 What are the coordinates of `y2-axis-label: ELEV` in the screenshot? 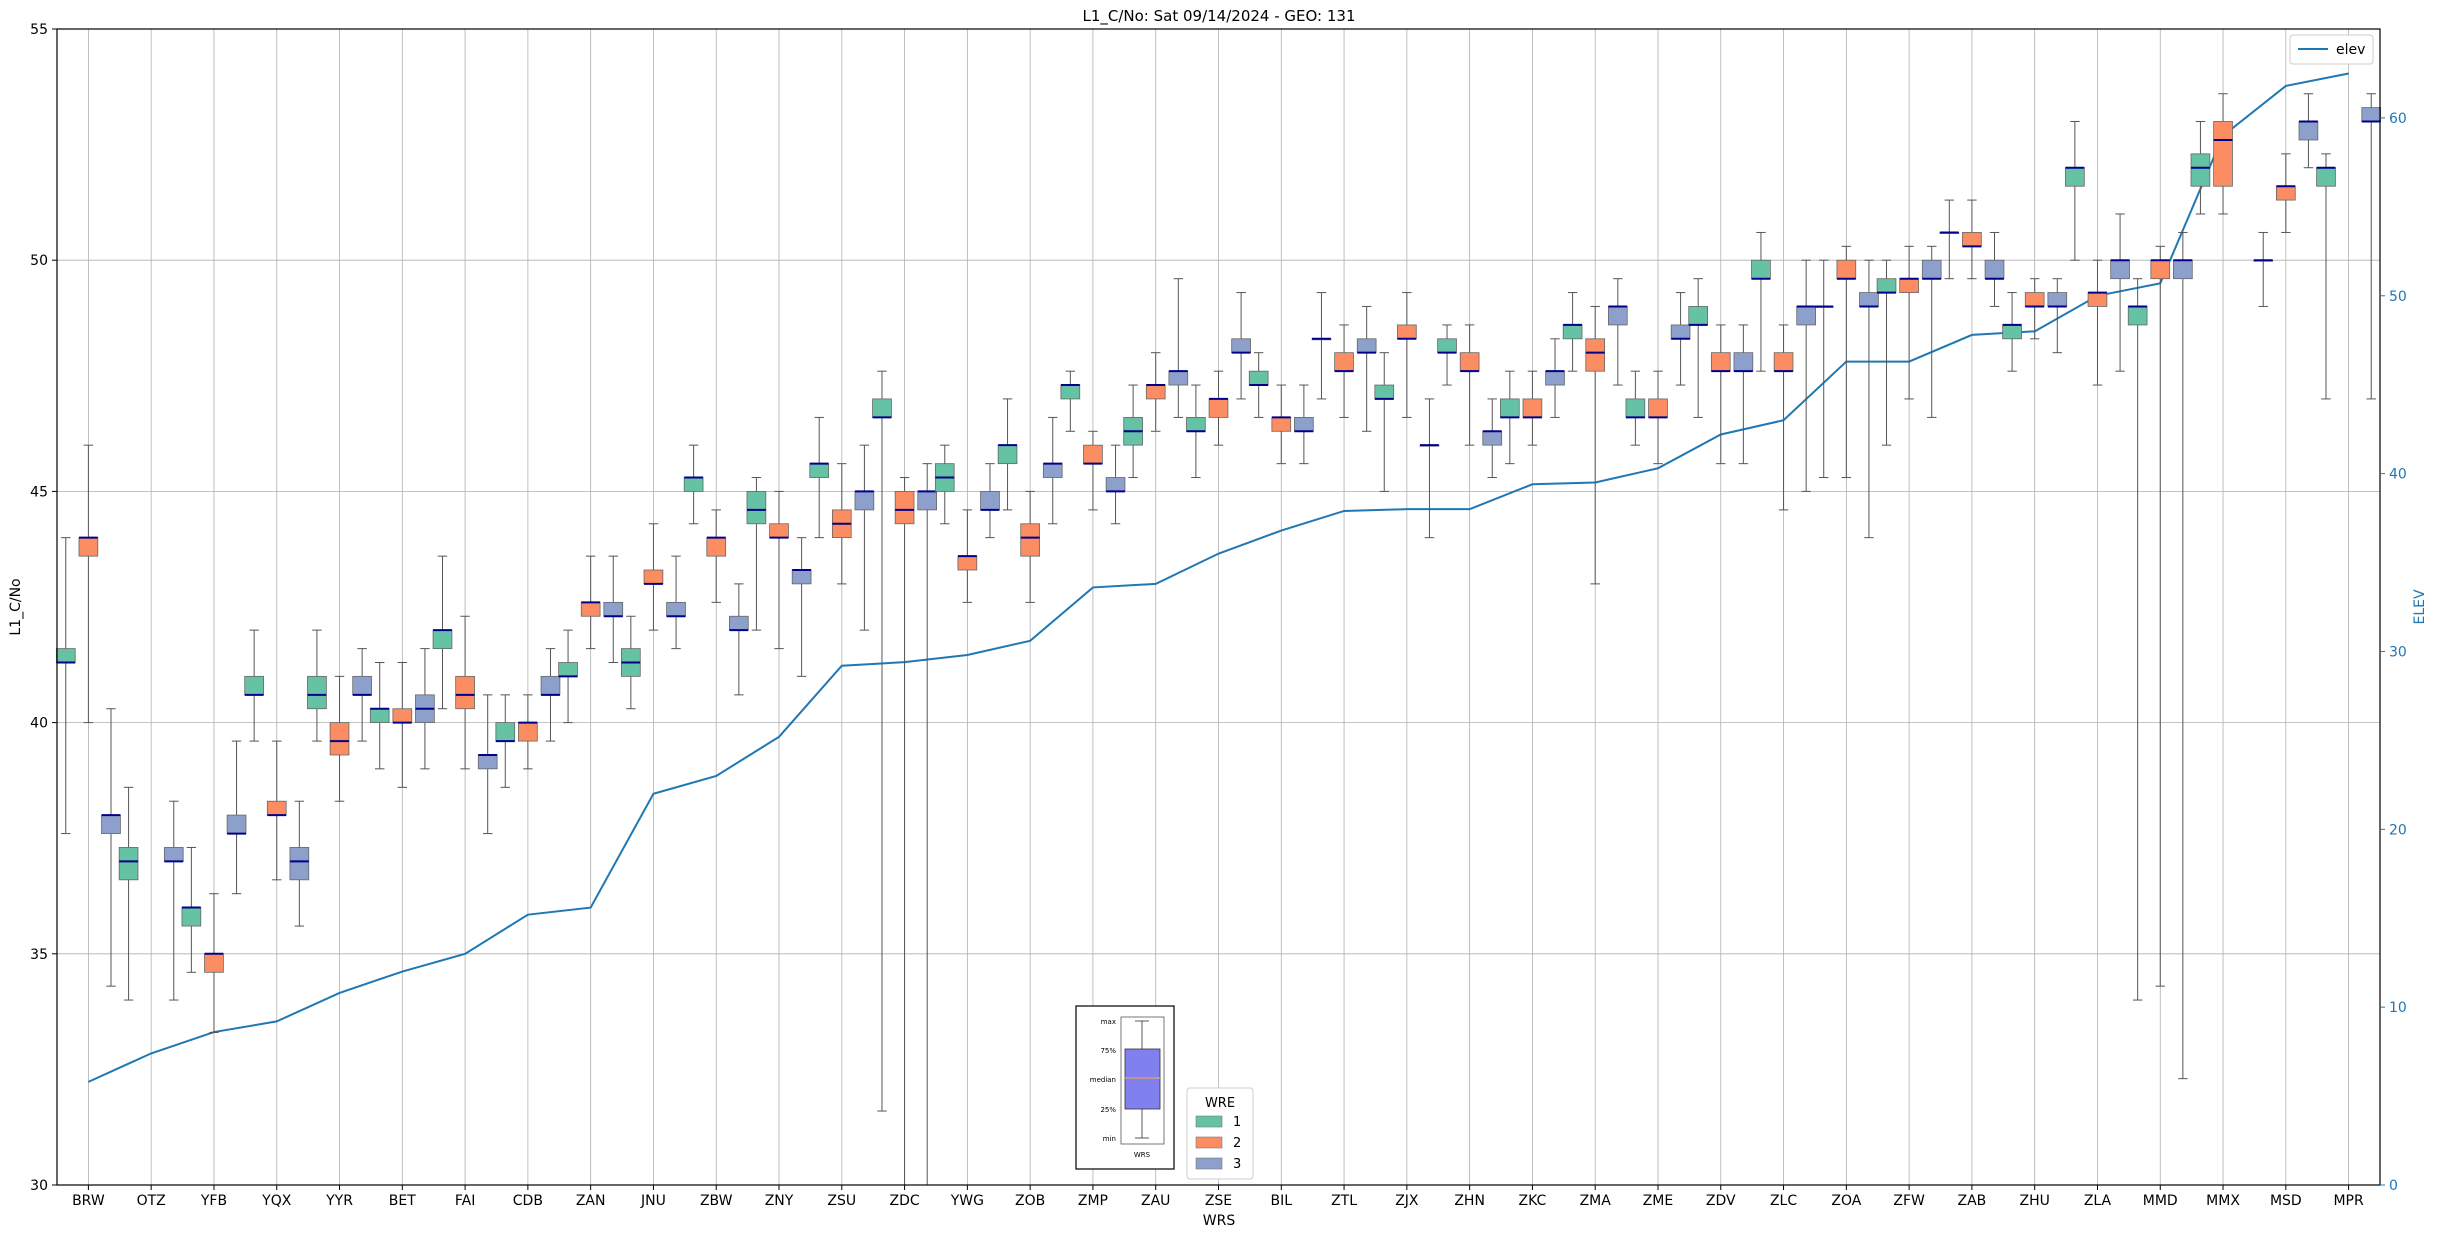 It's located at (2420, 606).